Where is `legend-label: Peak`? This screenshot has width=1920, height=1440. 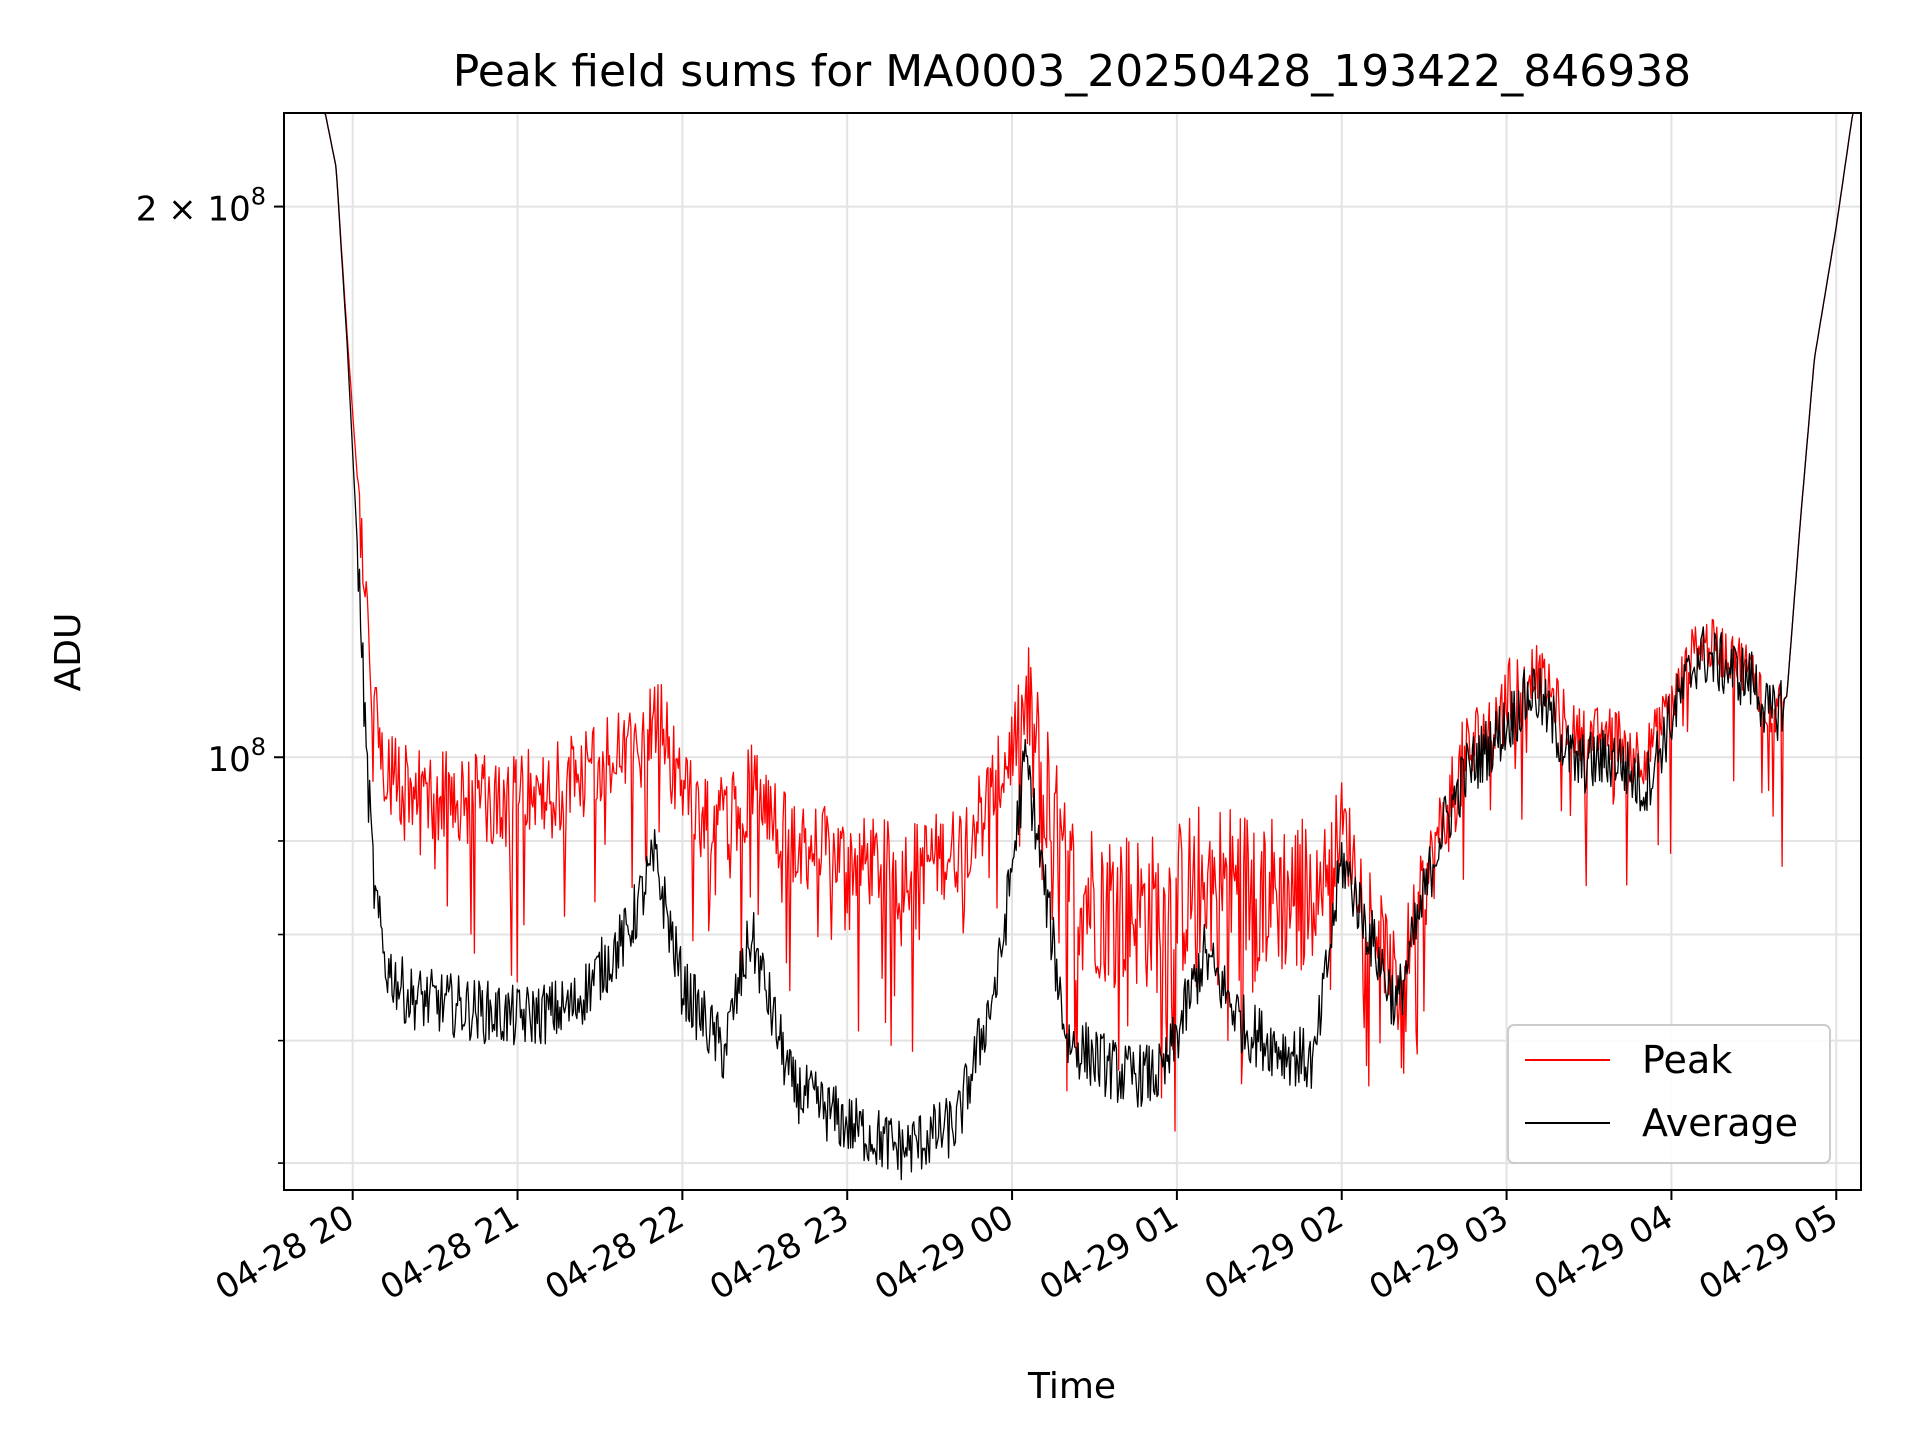 legend-label: Peak is located at coordinates (1687, 1060).